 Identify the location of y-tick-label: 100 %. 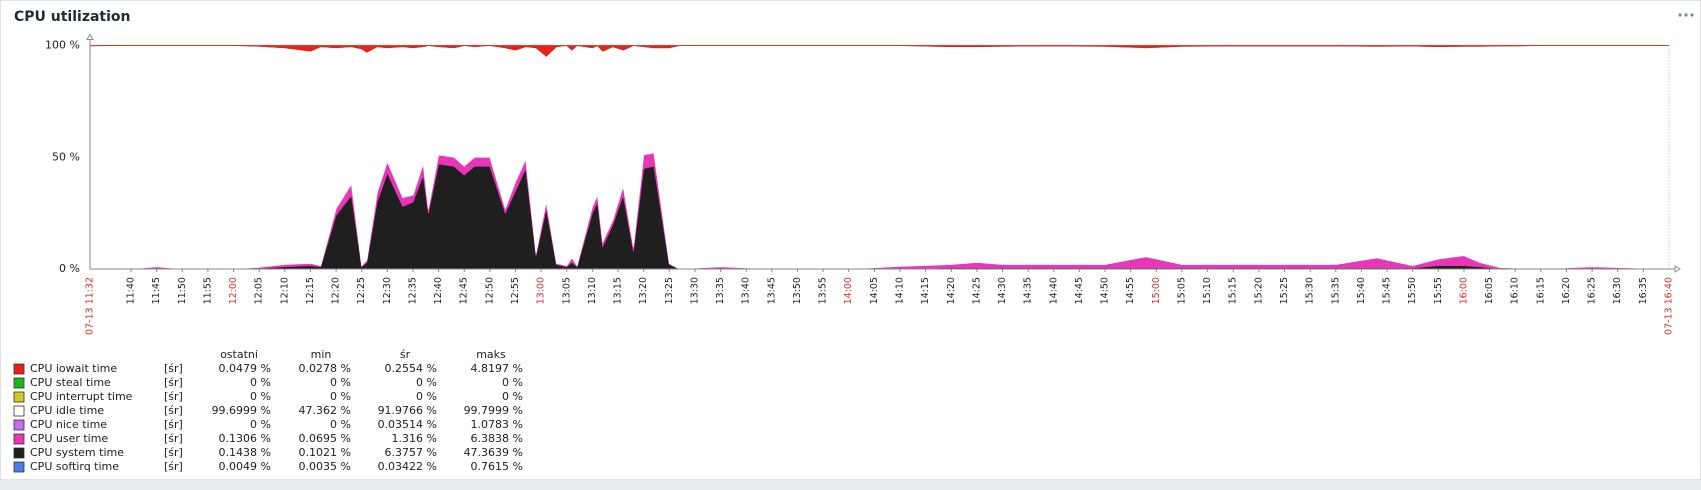
(62, 45).